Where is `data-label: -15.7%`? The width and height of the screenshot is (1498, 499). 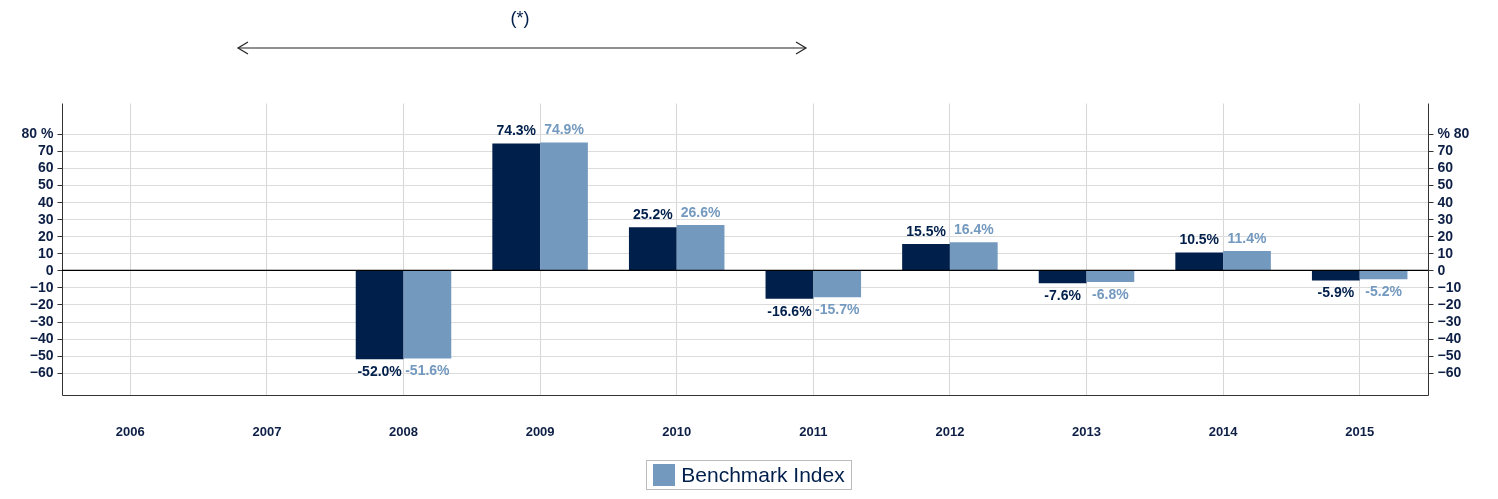 data-label: -15.7% is located at coordinates (837, 309).